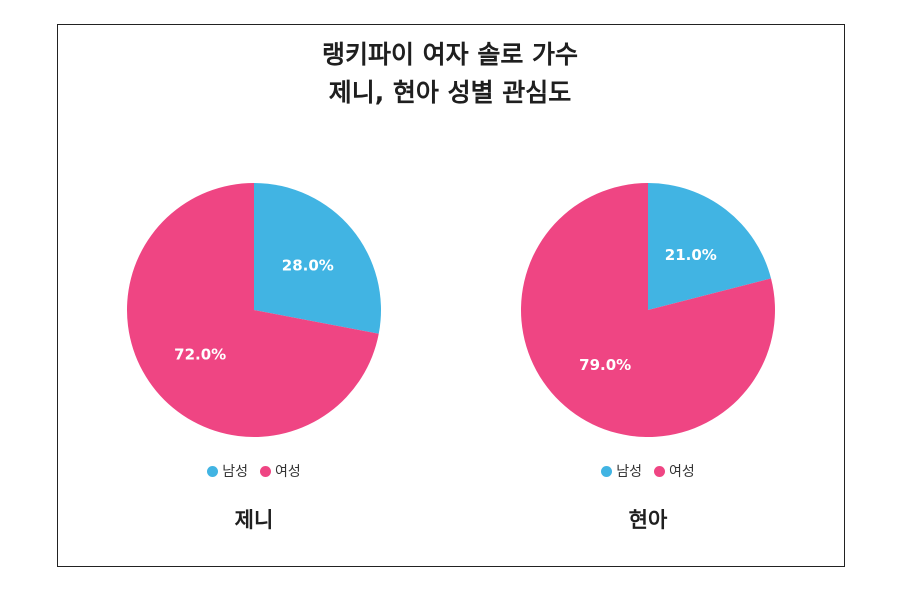 This screenshot has width=900, height=590. What do you see at coordinates (308, 266) in the screenshot?
I see `pie-label-male: 28.0%` at bounding box center [308, 266].